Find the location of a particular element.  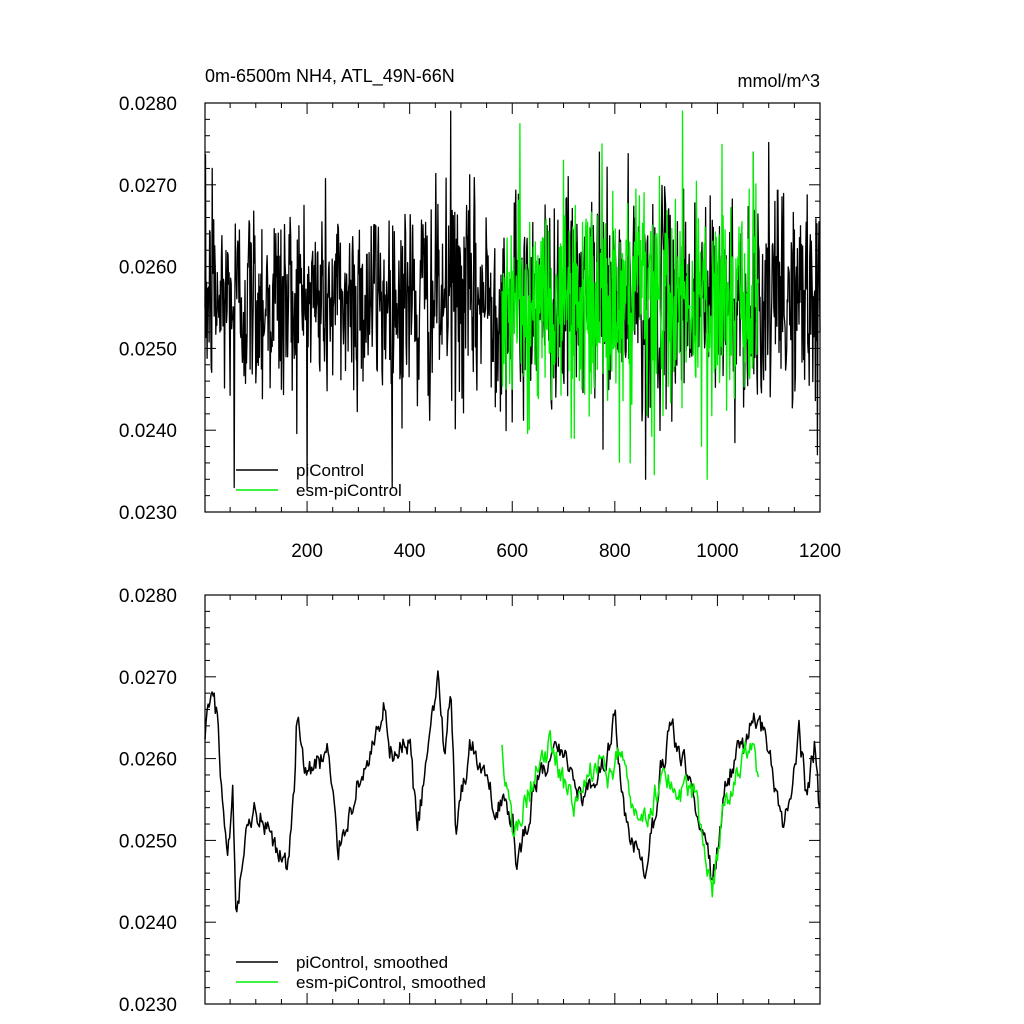

x-tick-label: 200 is located at coordinates (307, 551).